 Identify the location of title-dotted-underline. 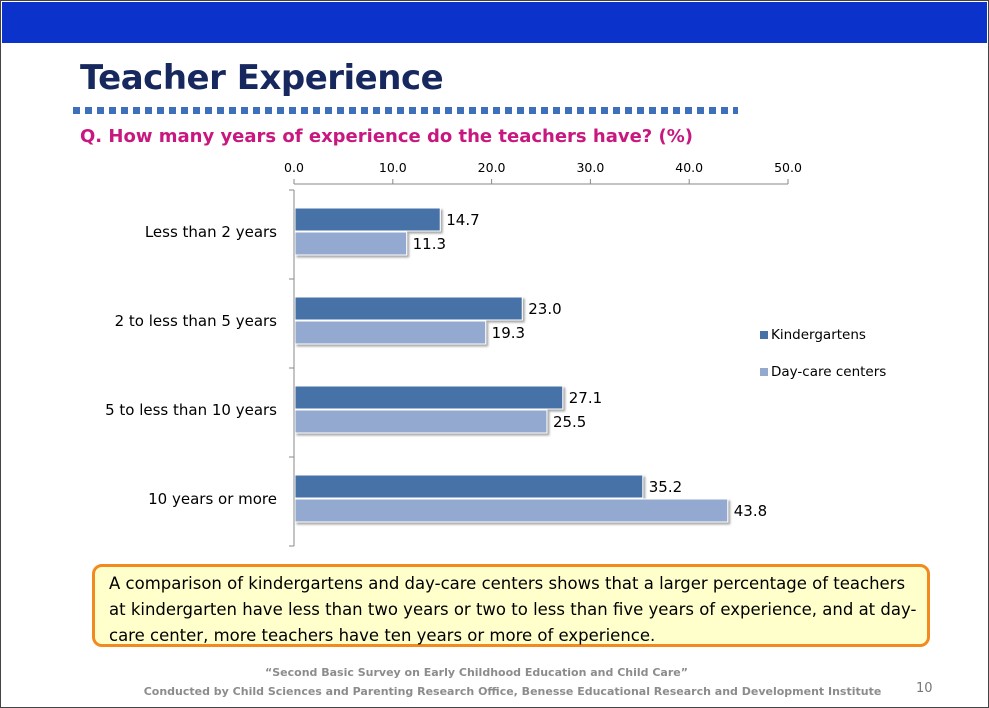
(405, 110).